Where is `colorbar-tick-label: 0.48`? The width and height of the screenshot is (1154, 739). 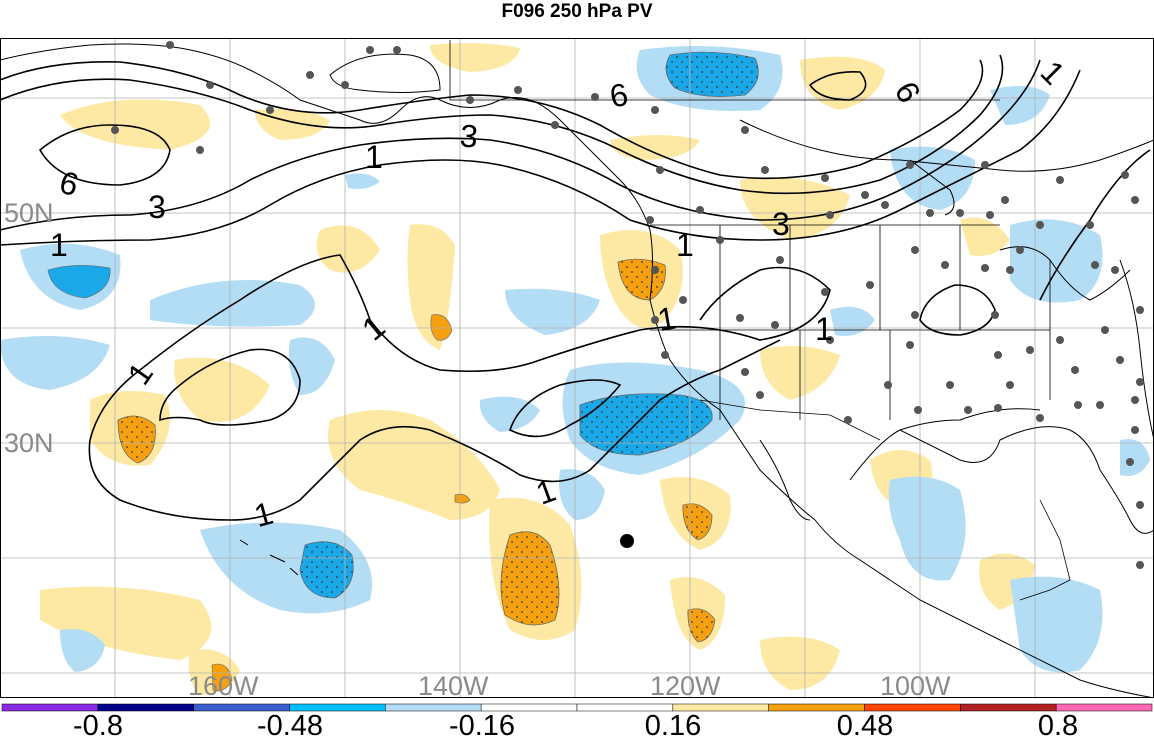 colorbar-tick-label: 0.48 is located at coordinates (865, 724).